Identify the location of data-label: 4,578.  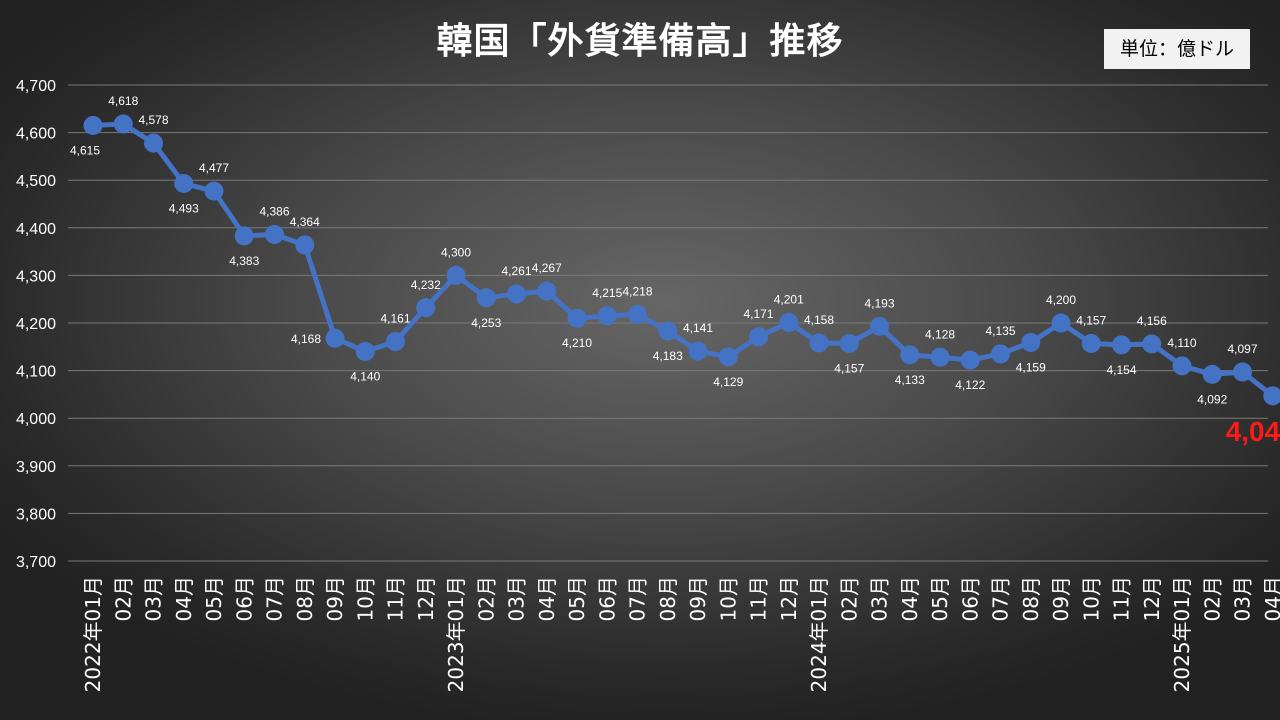
(153, 120).